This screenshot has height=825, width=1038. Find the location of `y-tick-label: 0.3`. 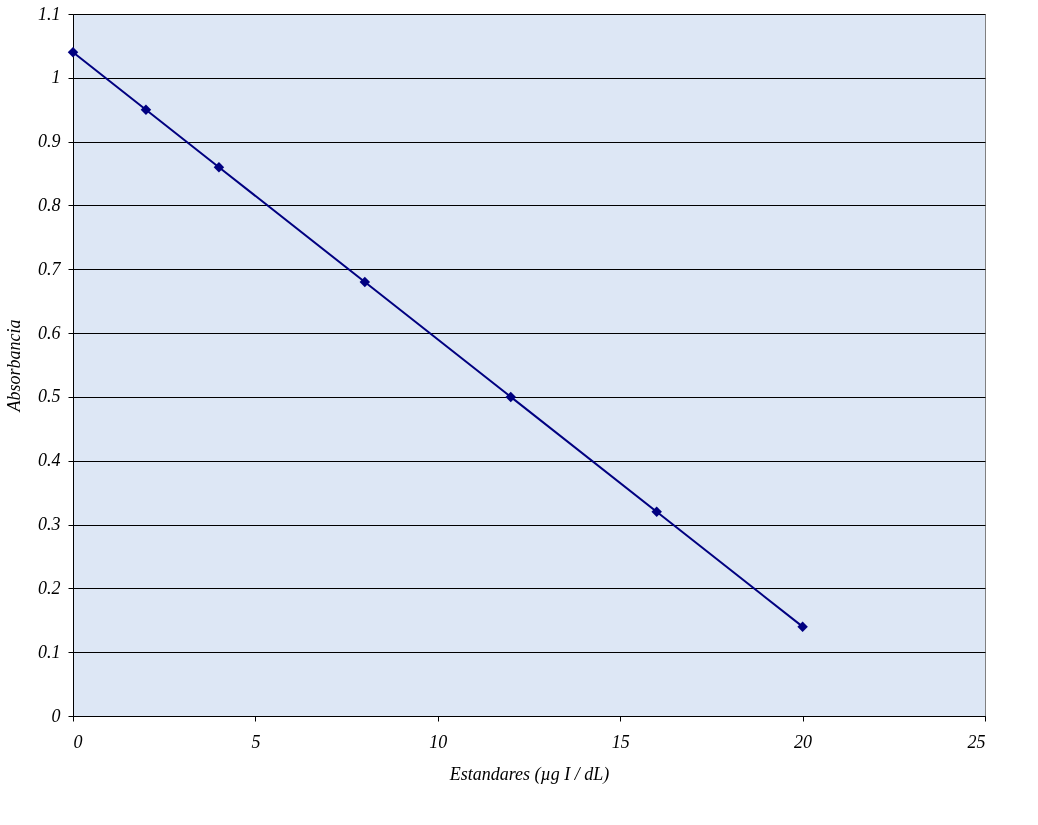

y-tick-label: 0.3 is located at coordinates (49, 524).